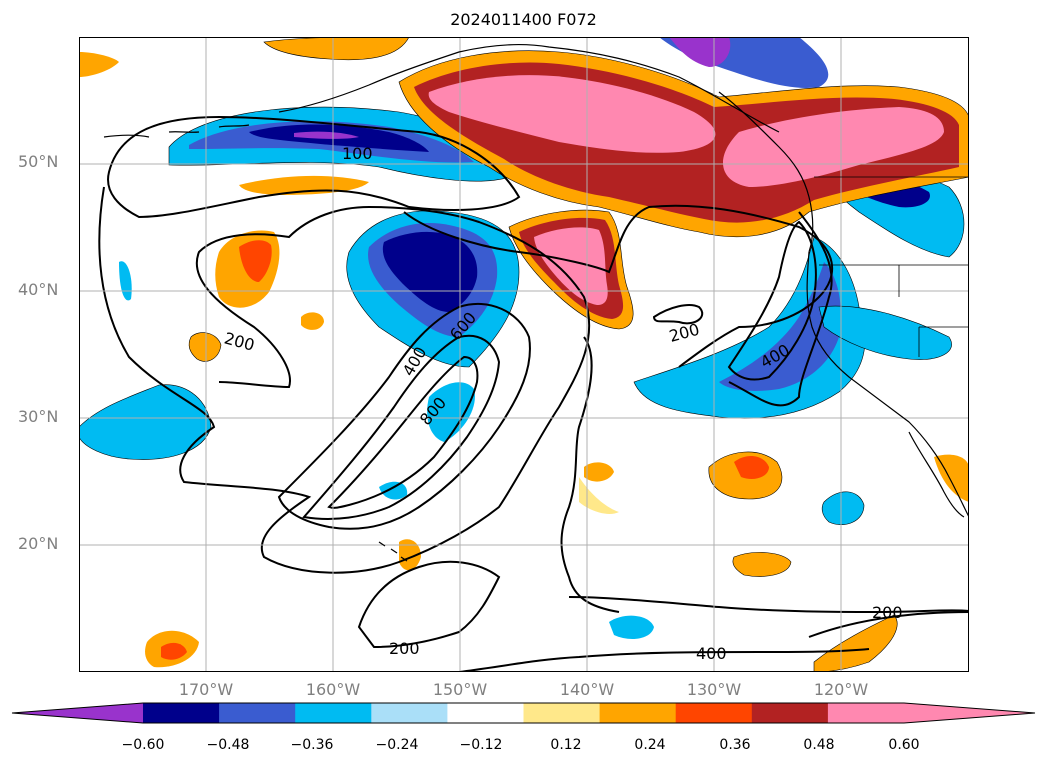 The height and width of the screenshot is (765, 1047). Describe the element at coordinates (228, 745) in the screenshot. I see `colorbar-tick: −0.48` at that location.